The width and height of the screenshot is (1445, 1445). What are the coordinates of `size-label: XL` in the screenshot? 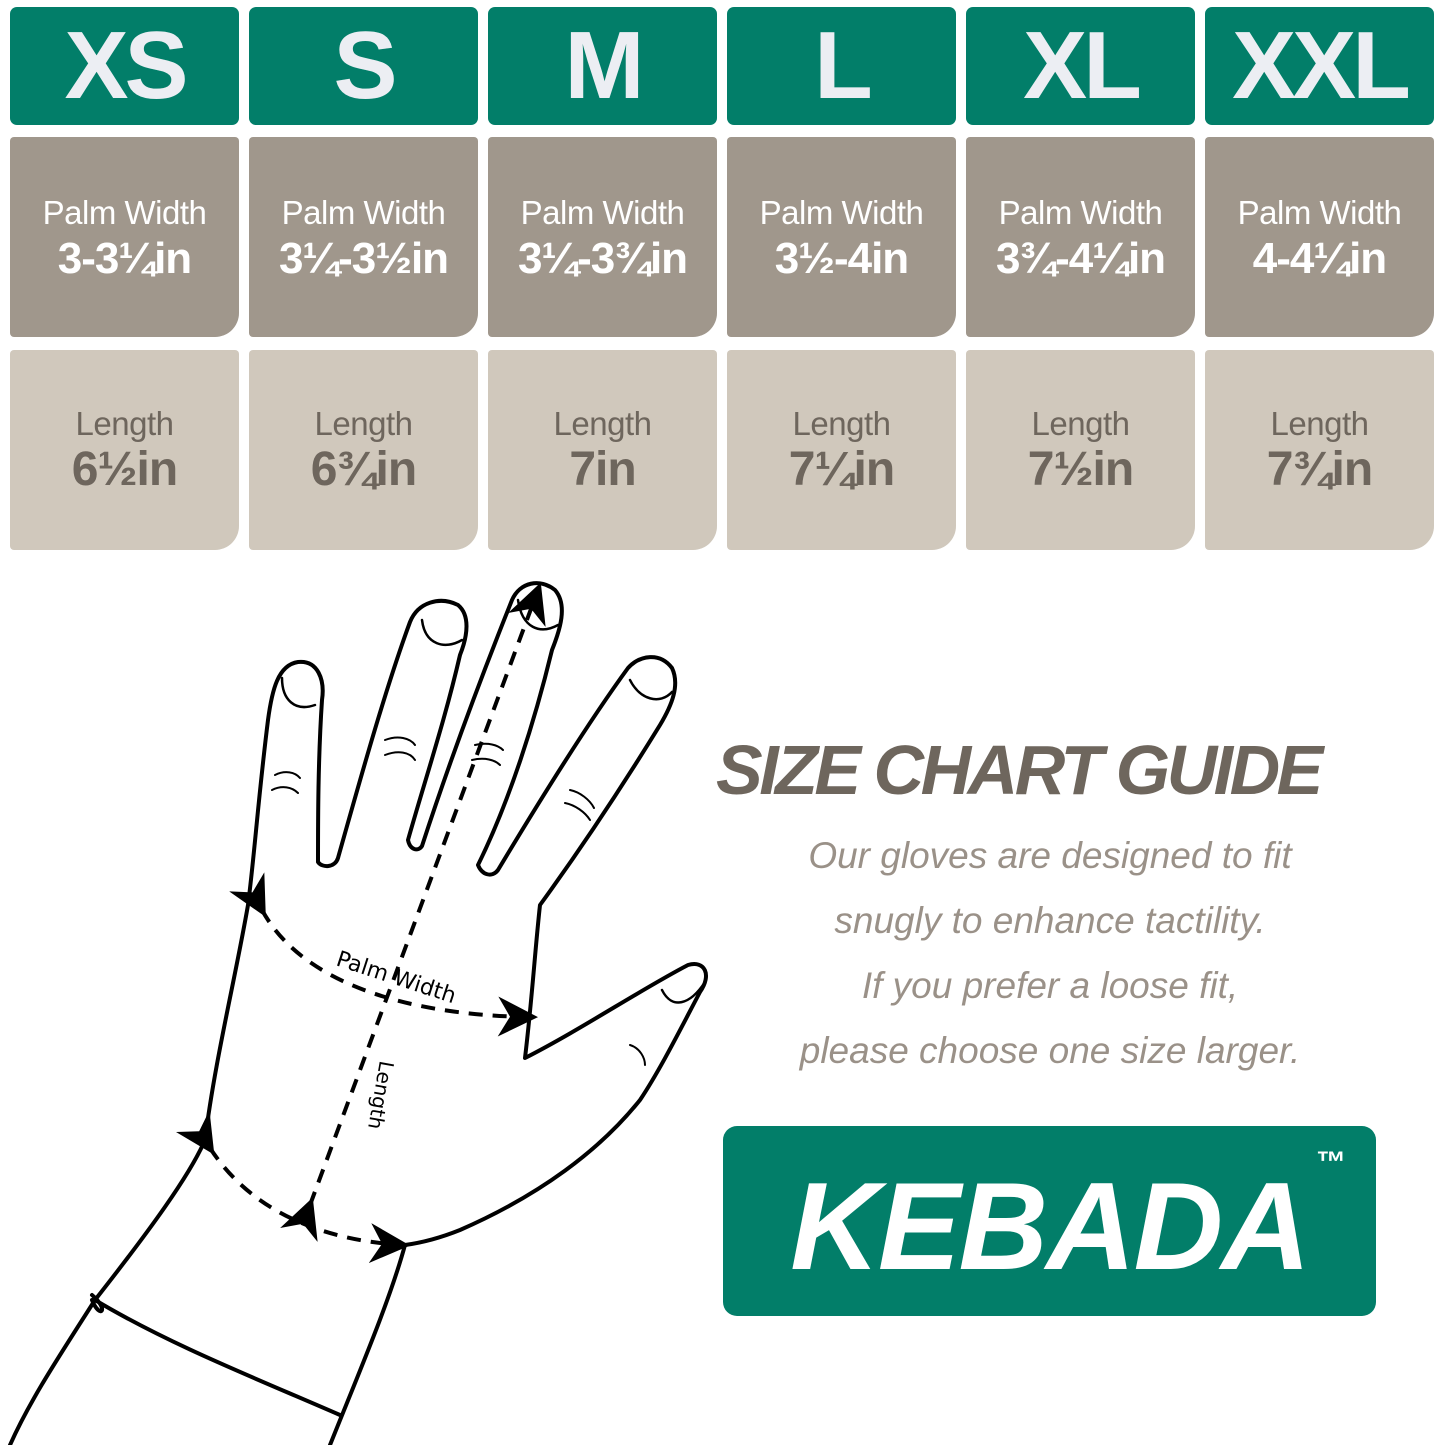 It's located at (1080, 66).